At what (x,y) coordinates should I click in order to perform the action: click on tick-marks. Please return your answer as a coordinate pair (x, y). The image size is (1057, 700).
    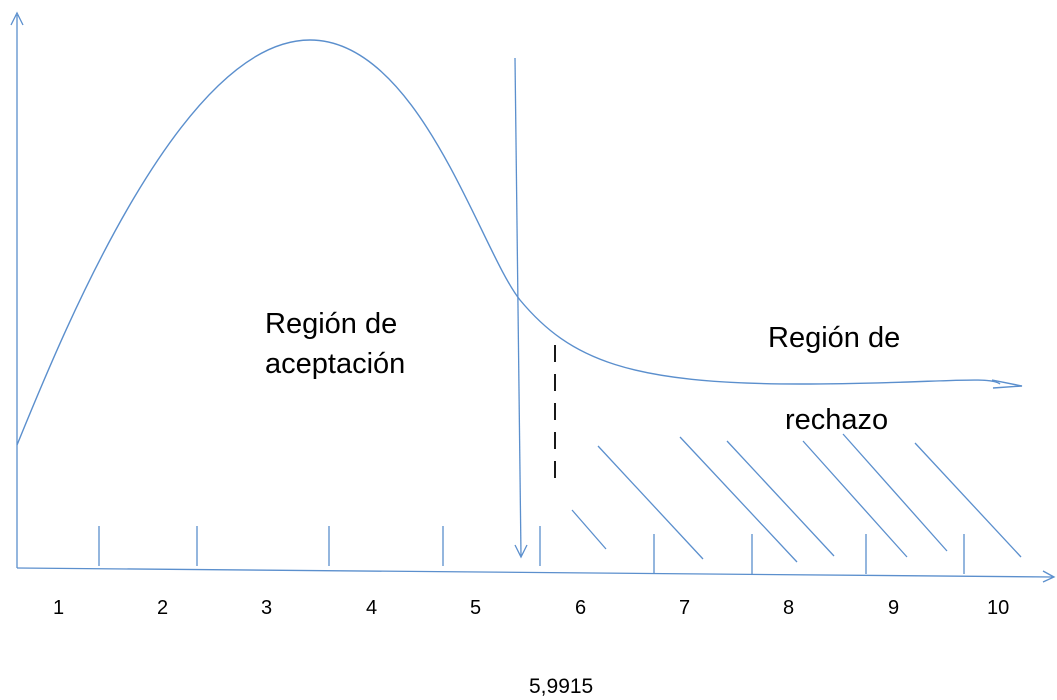
    Looking at the image, I should click on (531, 550).